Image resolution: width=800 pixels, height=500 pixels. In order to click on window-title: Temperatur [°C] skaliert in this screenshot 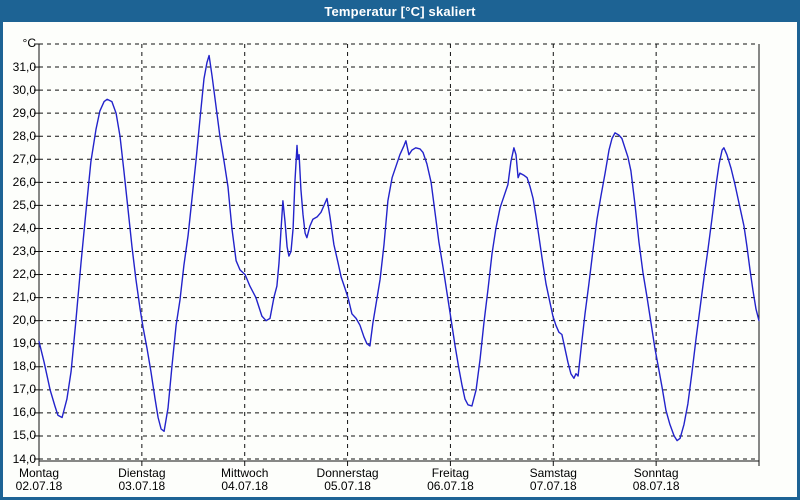, I will do `click(400, 11)`.